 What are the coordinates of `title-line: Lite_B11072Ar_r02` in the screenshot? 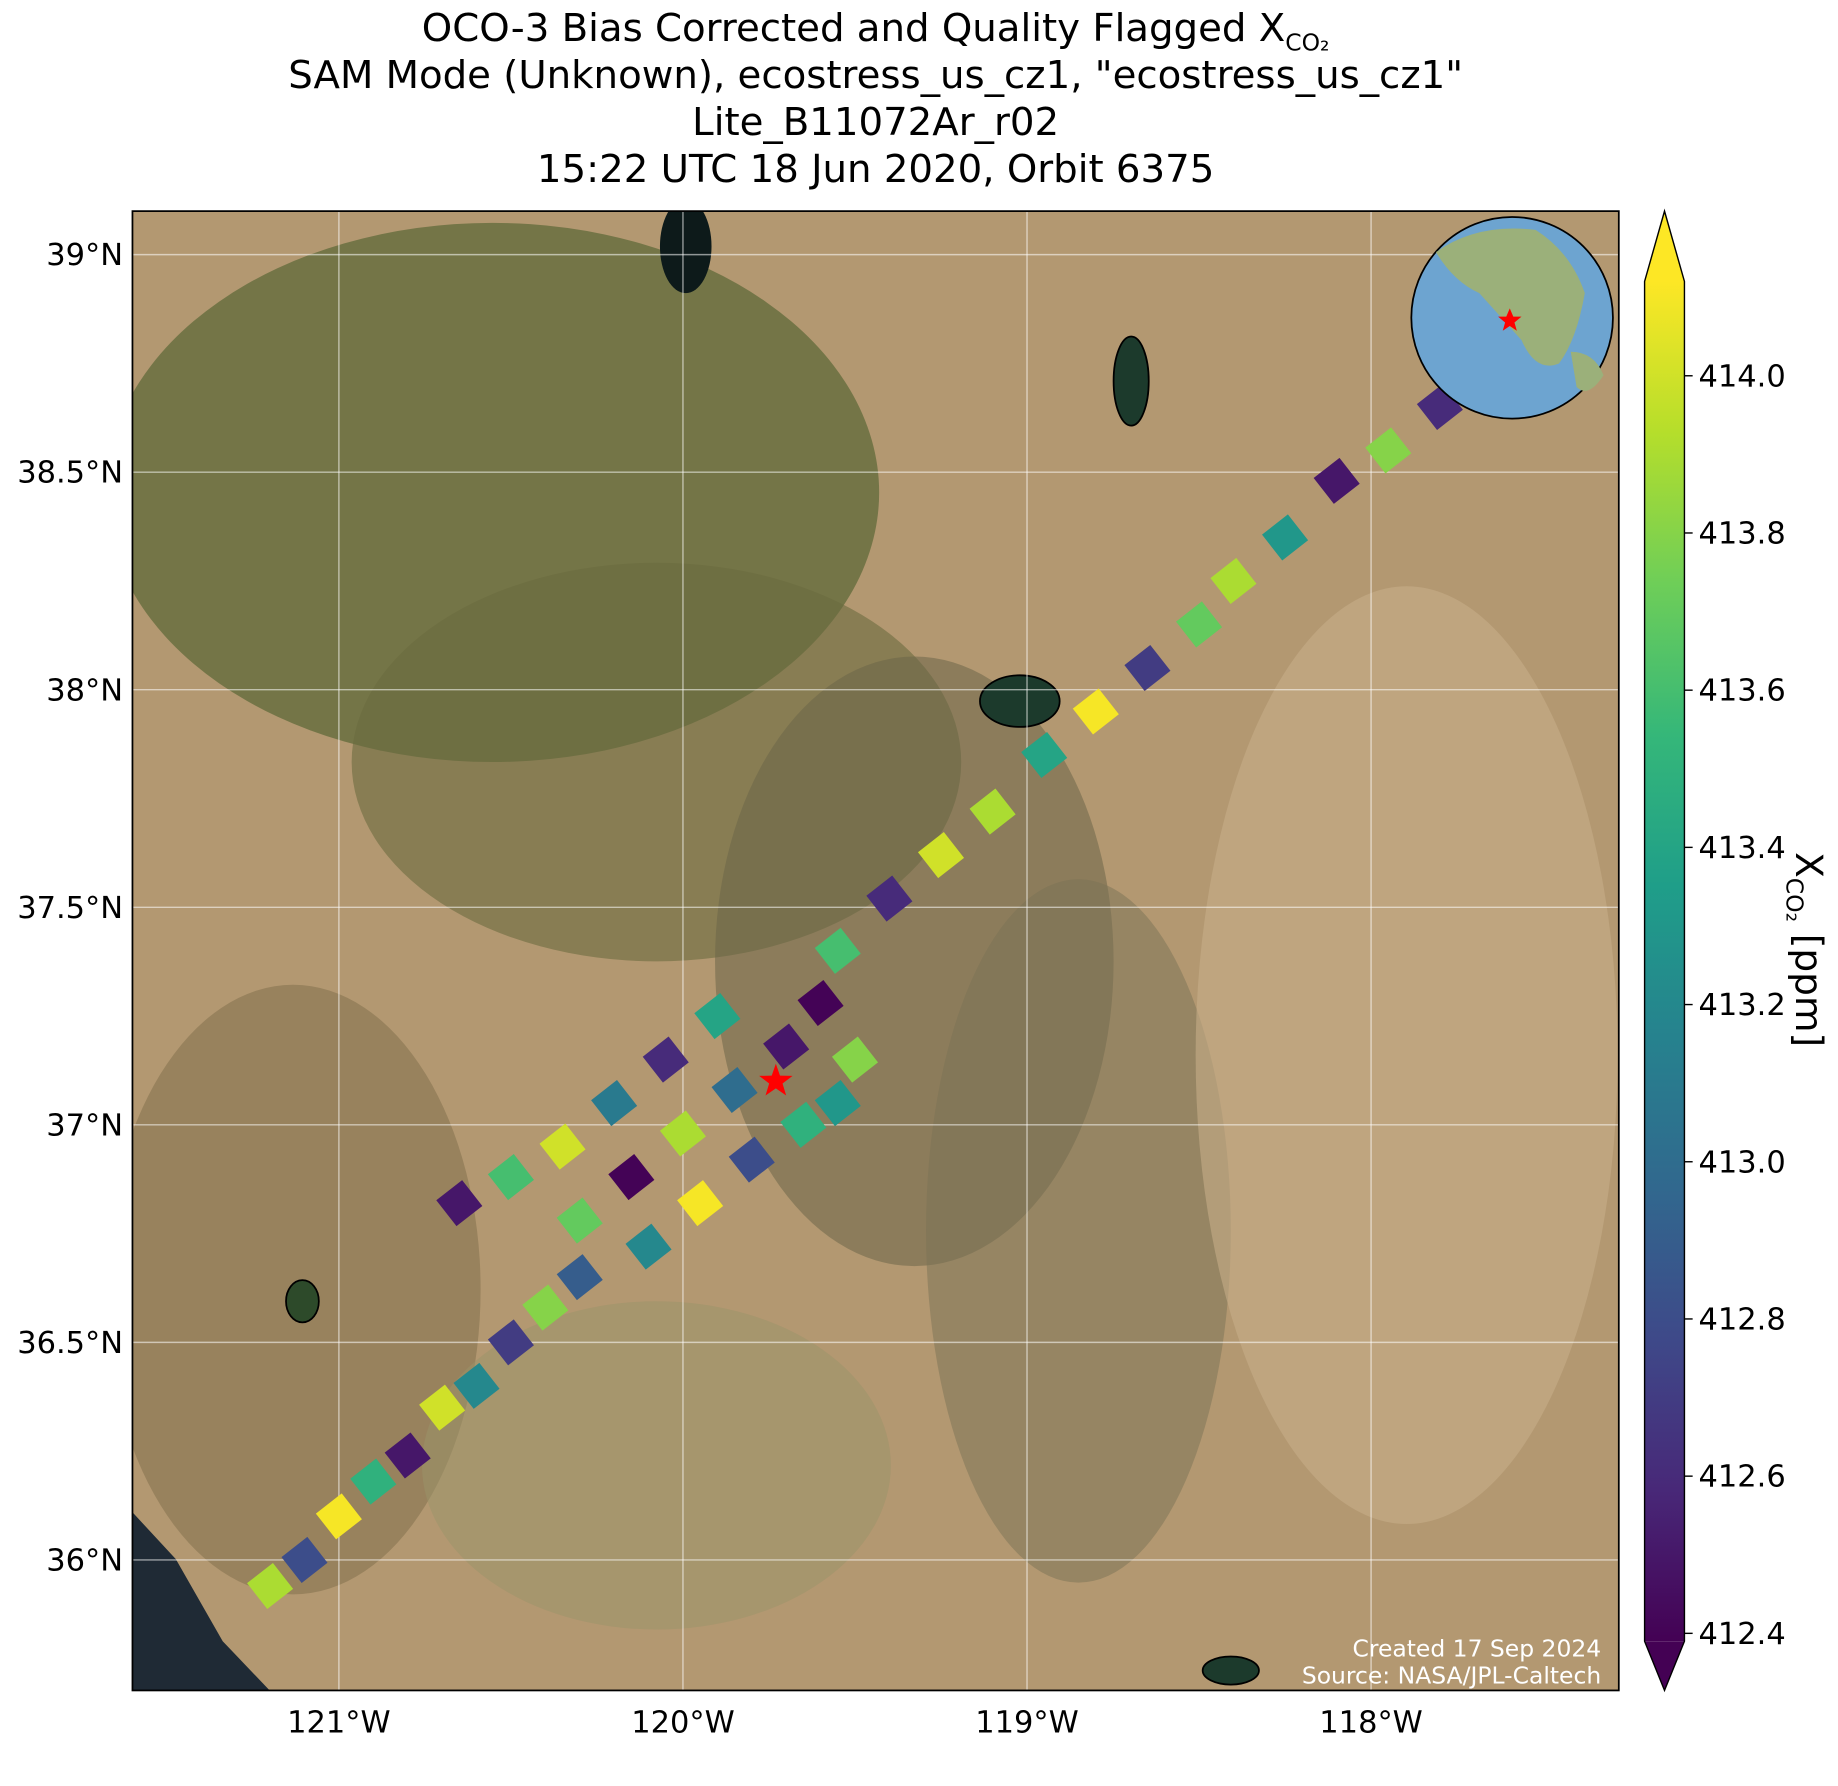 It's located at (875, 122).